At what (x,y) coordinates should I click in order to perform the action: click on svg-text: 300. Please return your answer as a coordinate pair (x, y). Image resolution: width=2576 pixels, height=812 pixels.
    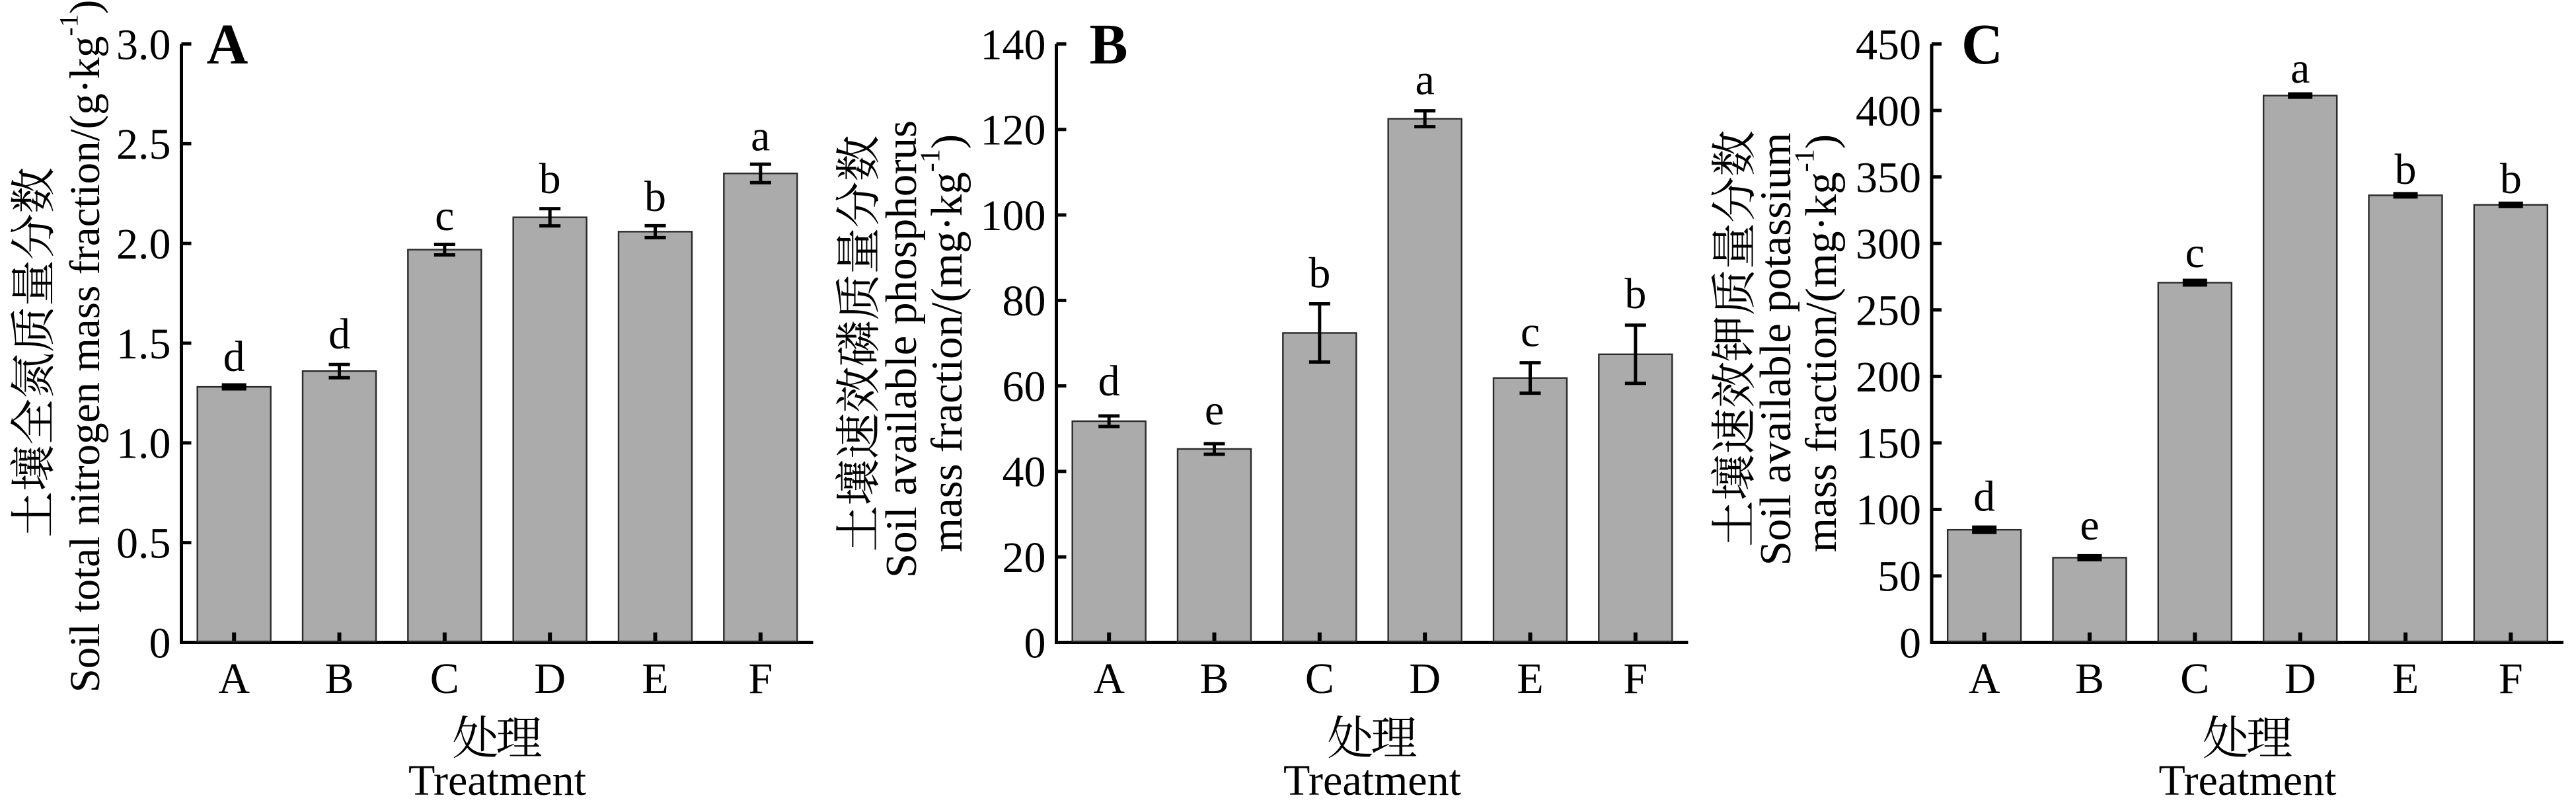
    Looking at the image, I should click on (1888, 244).